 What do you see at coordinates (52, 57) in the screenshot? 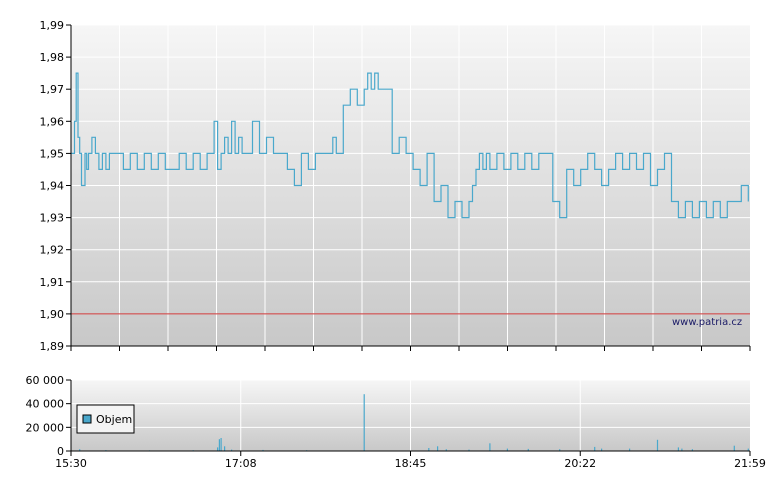
I see `price-y-tick-label: 1,98` at bounding box center [52, 57].